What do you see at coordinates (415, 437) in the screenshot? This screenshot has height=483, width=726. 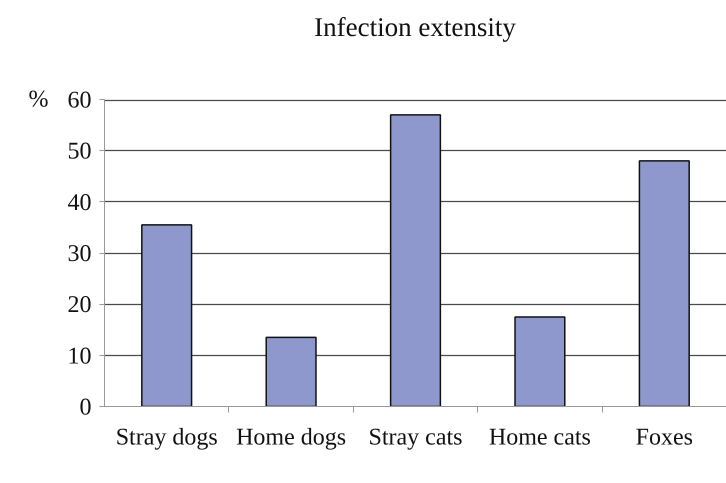 I see `x-tick-label: Stray cats` at bounding box center [415, 437].